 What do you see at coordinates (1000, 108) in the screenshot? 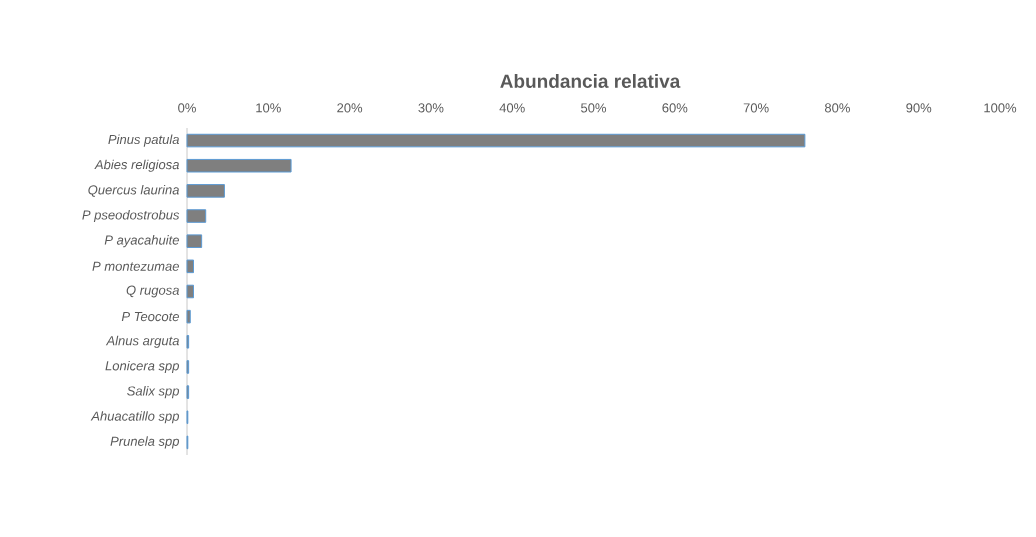
I see `x-tick-label: 100%` at bounding box center [1000, 108].